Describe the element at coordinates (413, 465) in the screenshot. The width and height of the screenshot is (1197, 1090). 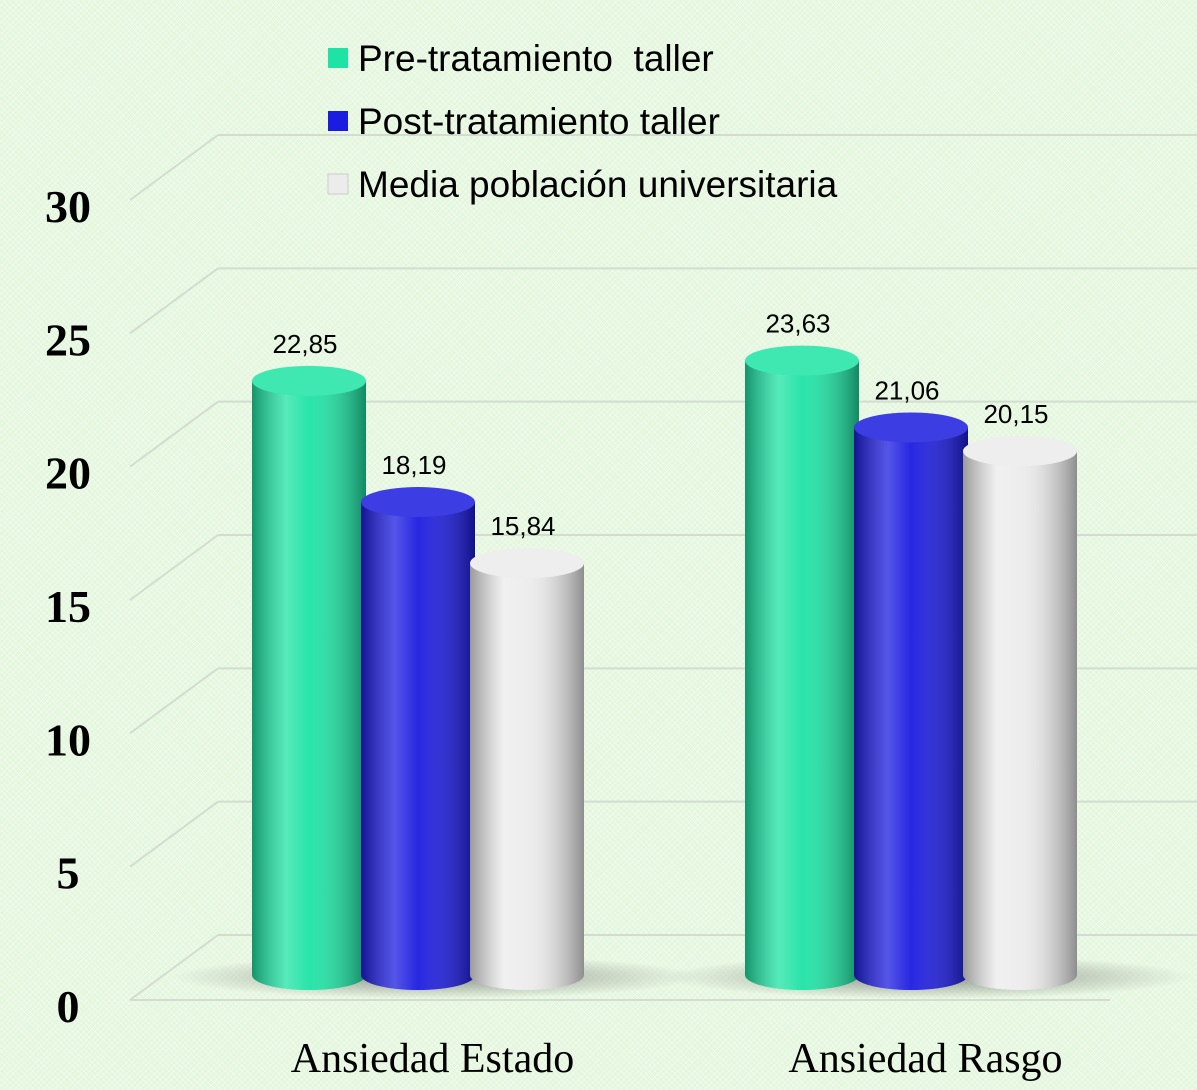
I see `value-label: 18,19` at that location.